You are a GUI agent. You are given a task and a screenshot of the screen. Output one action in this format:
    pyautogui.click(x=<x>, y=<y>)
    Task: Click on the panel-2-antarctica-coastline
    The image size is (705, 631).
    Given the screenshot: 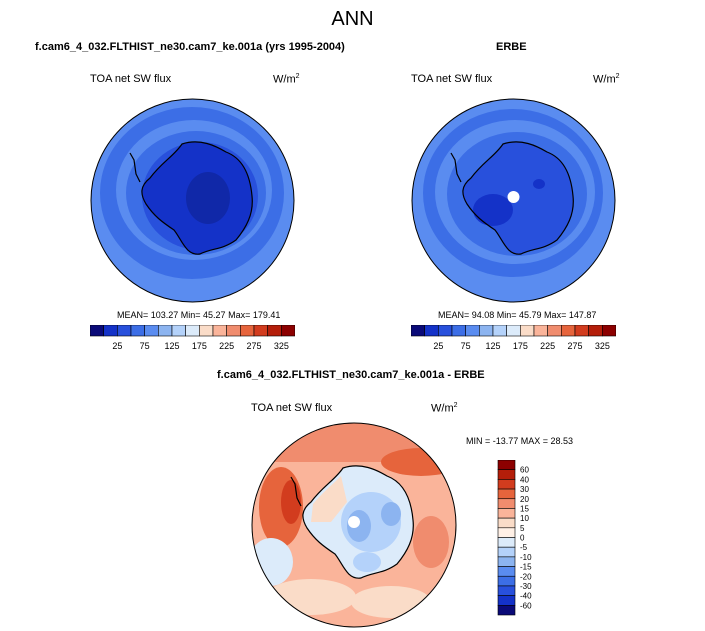 What is the action you would take?
    pyautogui.click(x=518, y=198)
    